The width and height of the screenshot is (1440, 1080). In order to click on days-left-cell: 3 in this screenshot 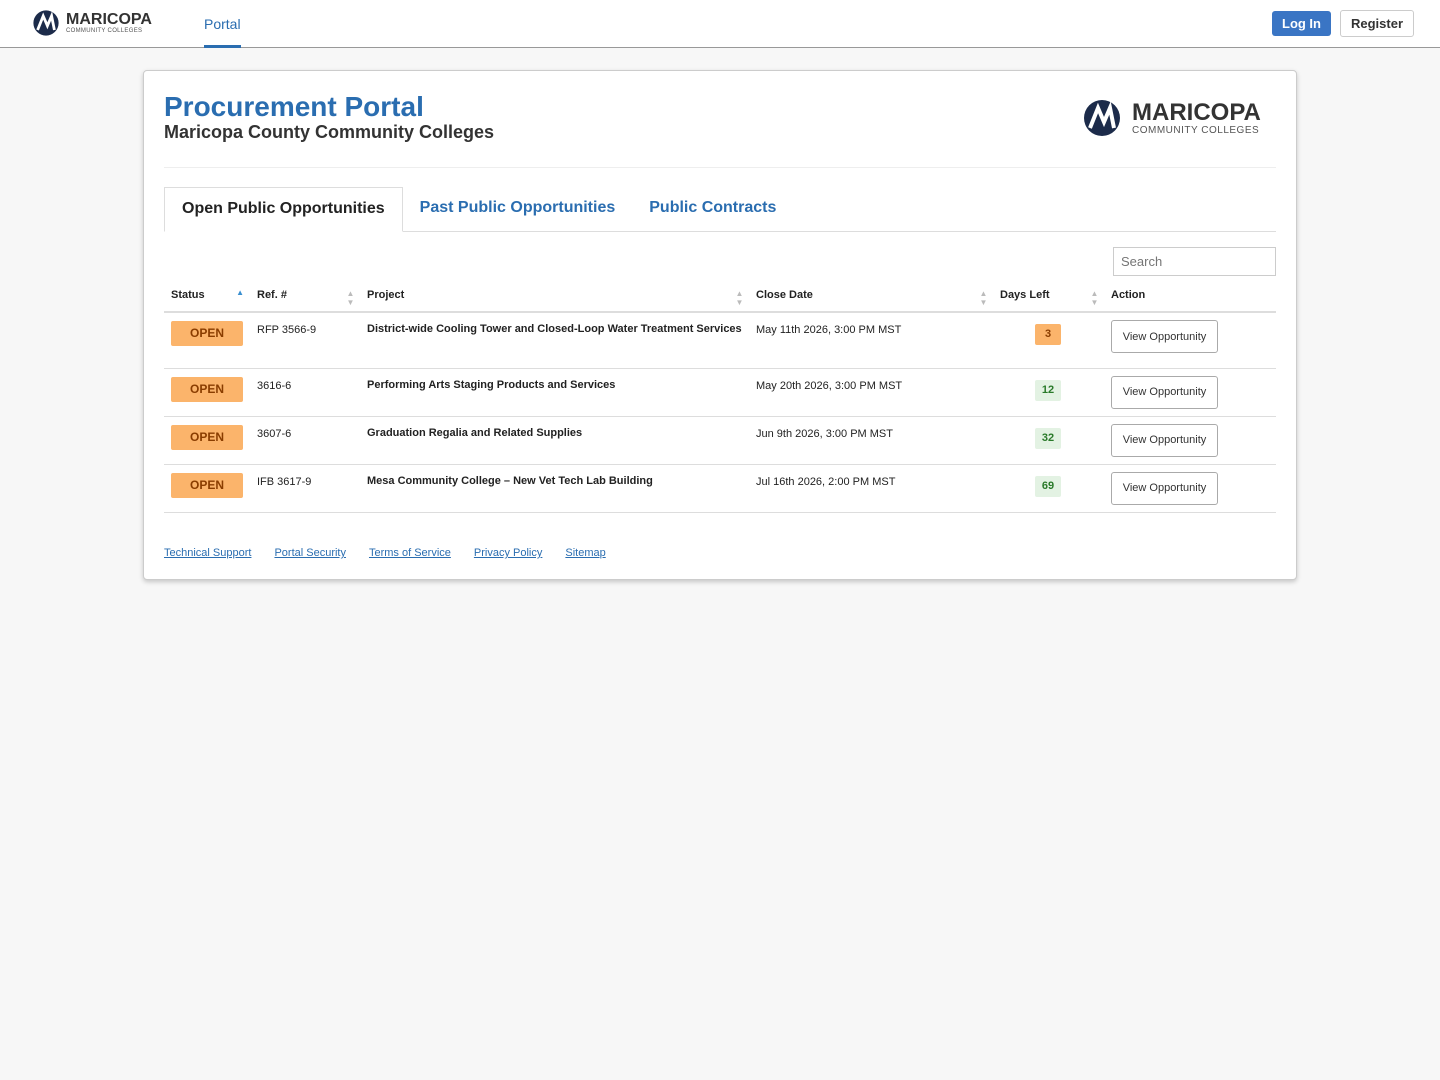, I will do `click(1048, 340)`.